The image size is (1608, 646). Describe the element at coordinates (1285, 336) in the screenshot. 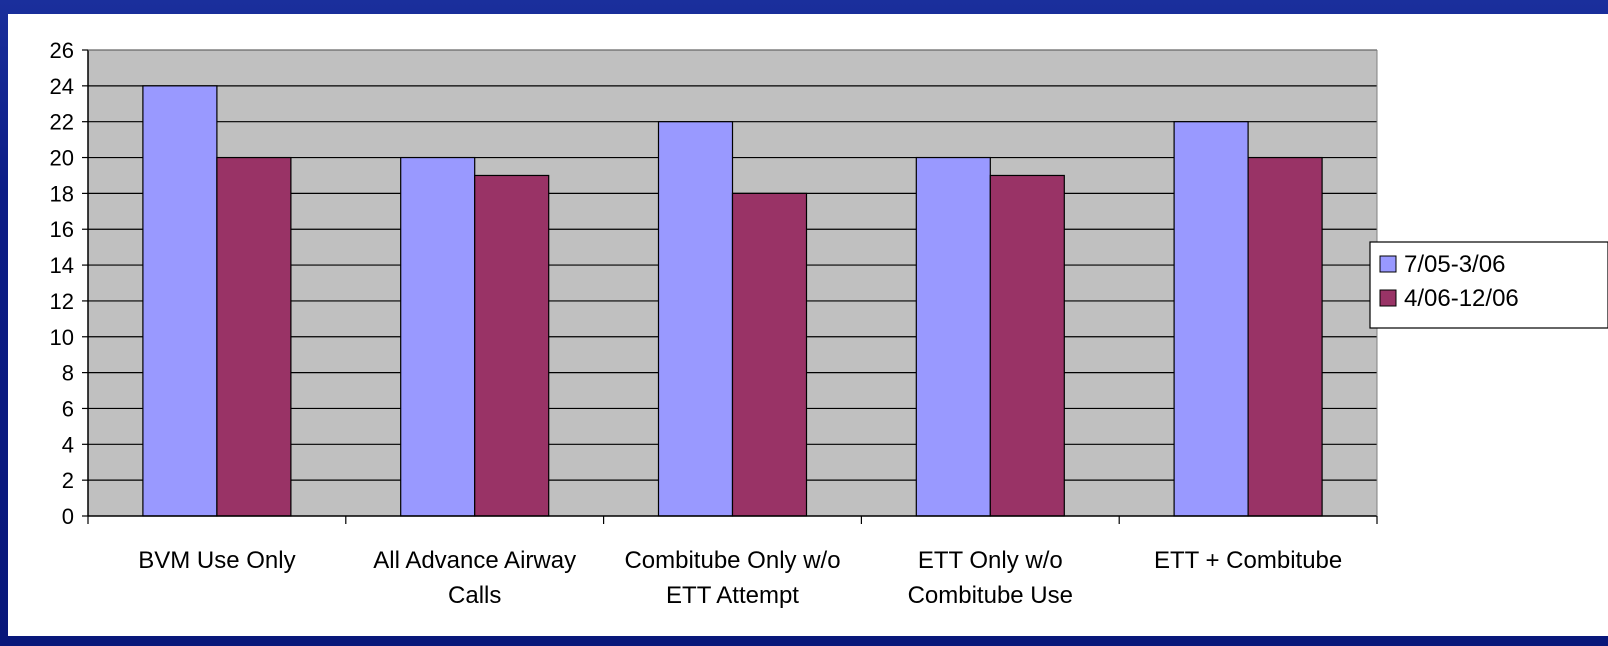

I see `bar-series2-cat5` at that location.